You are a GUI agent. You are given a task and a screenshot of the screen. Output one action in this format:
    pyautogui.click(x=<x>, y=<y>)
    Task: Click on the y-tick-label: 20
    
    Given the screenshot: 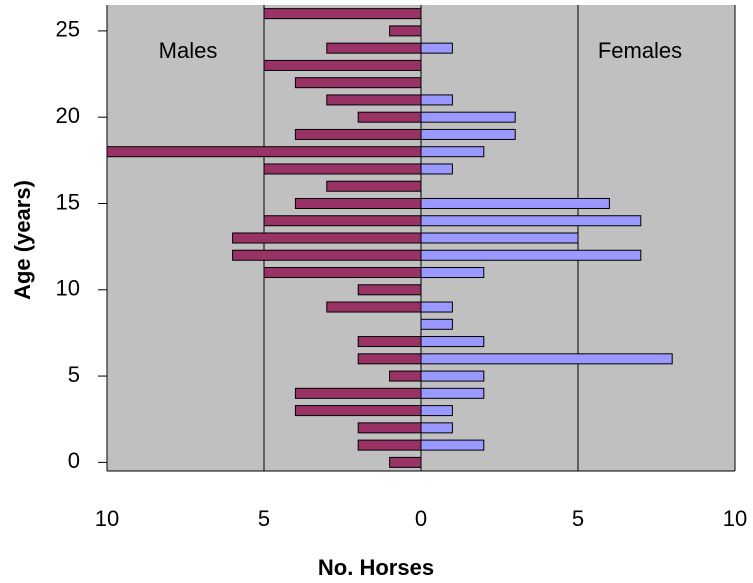 What is the action you would take?
    pyautogui.click(x=68, y=115)
    